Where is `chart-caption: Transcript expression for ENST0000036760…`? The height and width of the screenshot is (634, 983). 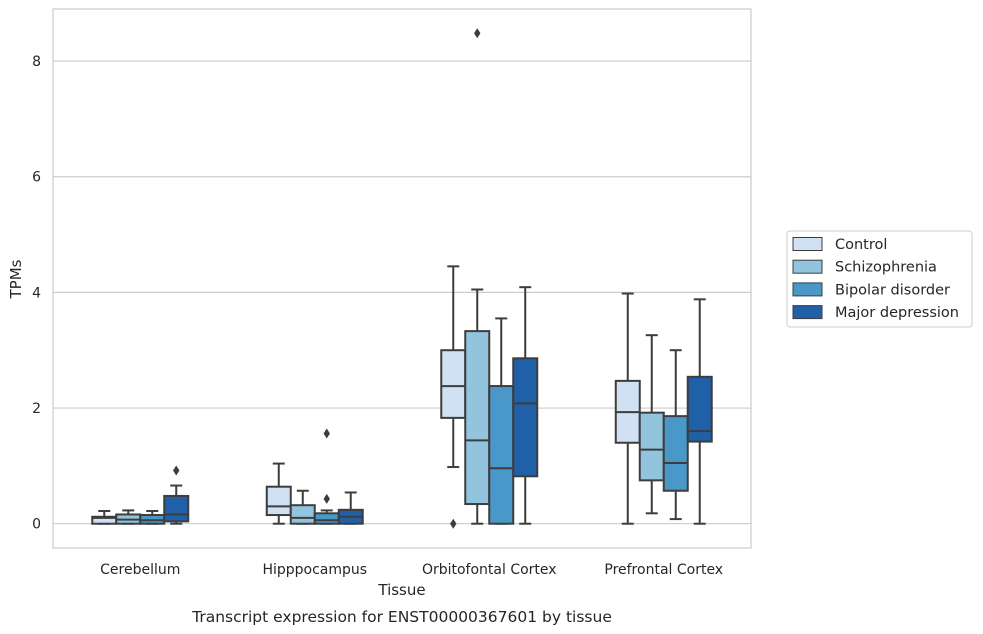
chart-caption: Transcript expression for ENST0000036760… is located at coordinates (401, 617).